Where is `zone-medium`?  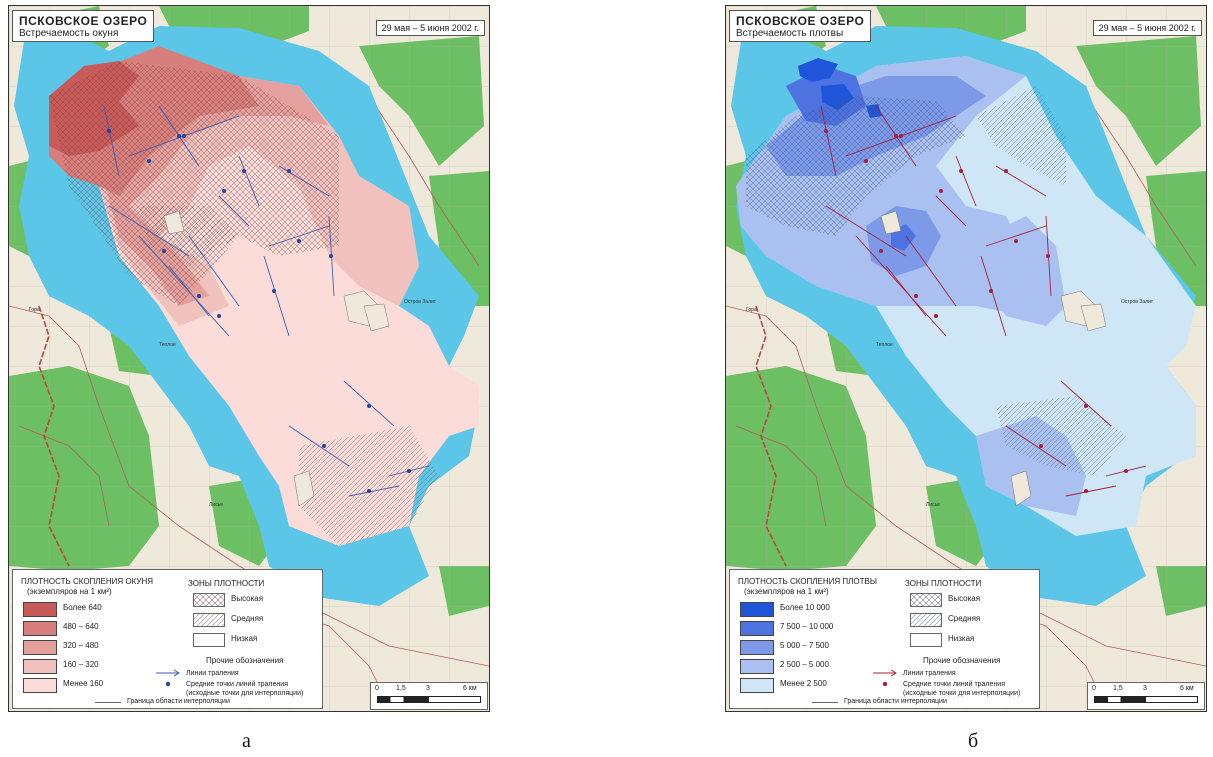
zone-medium is located at coordinates (1021, 136).